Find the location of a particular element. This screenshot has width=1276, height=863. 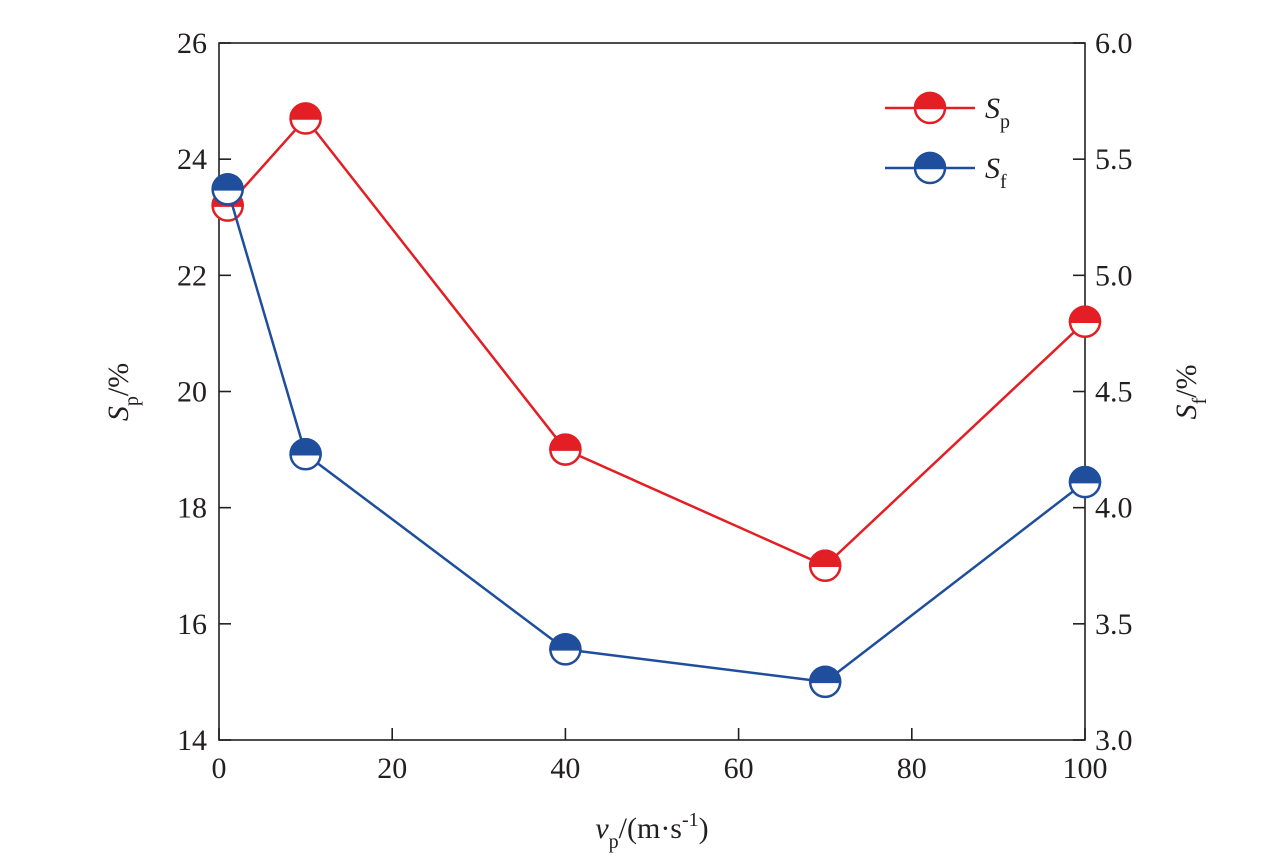

y-left-axis-label: Sp/% is located at coordinates (122, 392).